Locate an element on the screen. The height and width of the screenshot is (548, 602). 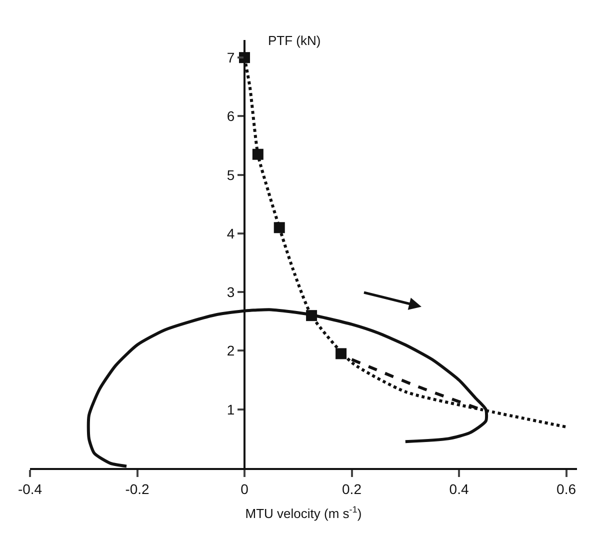
y-tick-label: 1 is located at coordinates (230, 409).